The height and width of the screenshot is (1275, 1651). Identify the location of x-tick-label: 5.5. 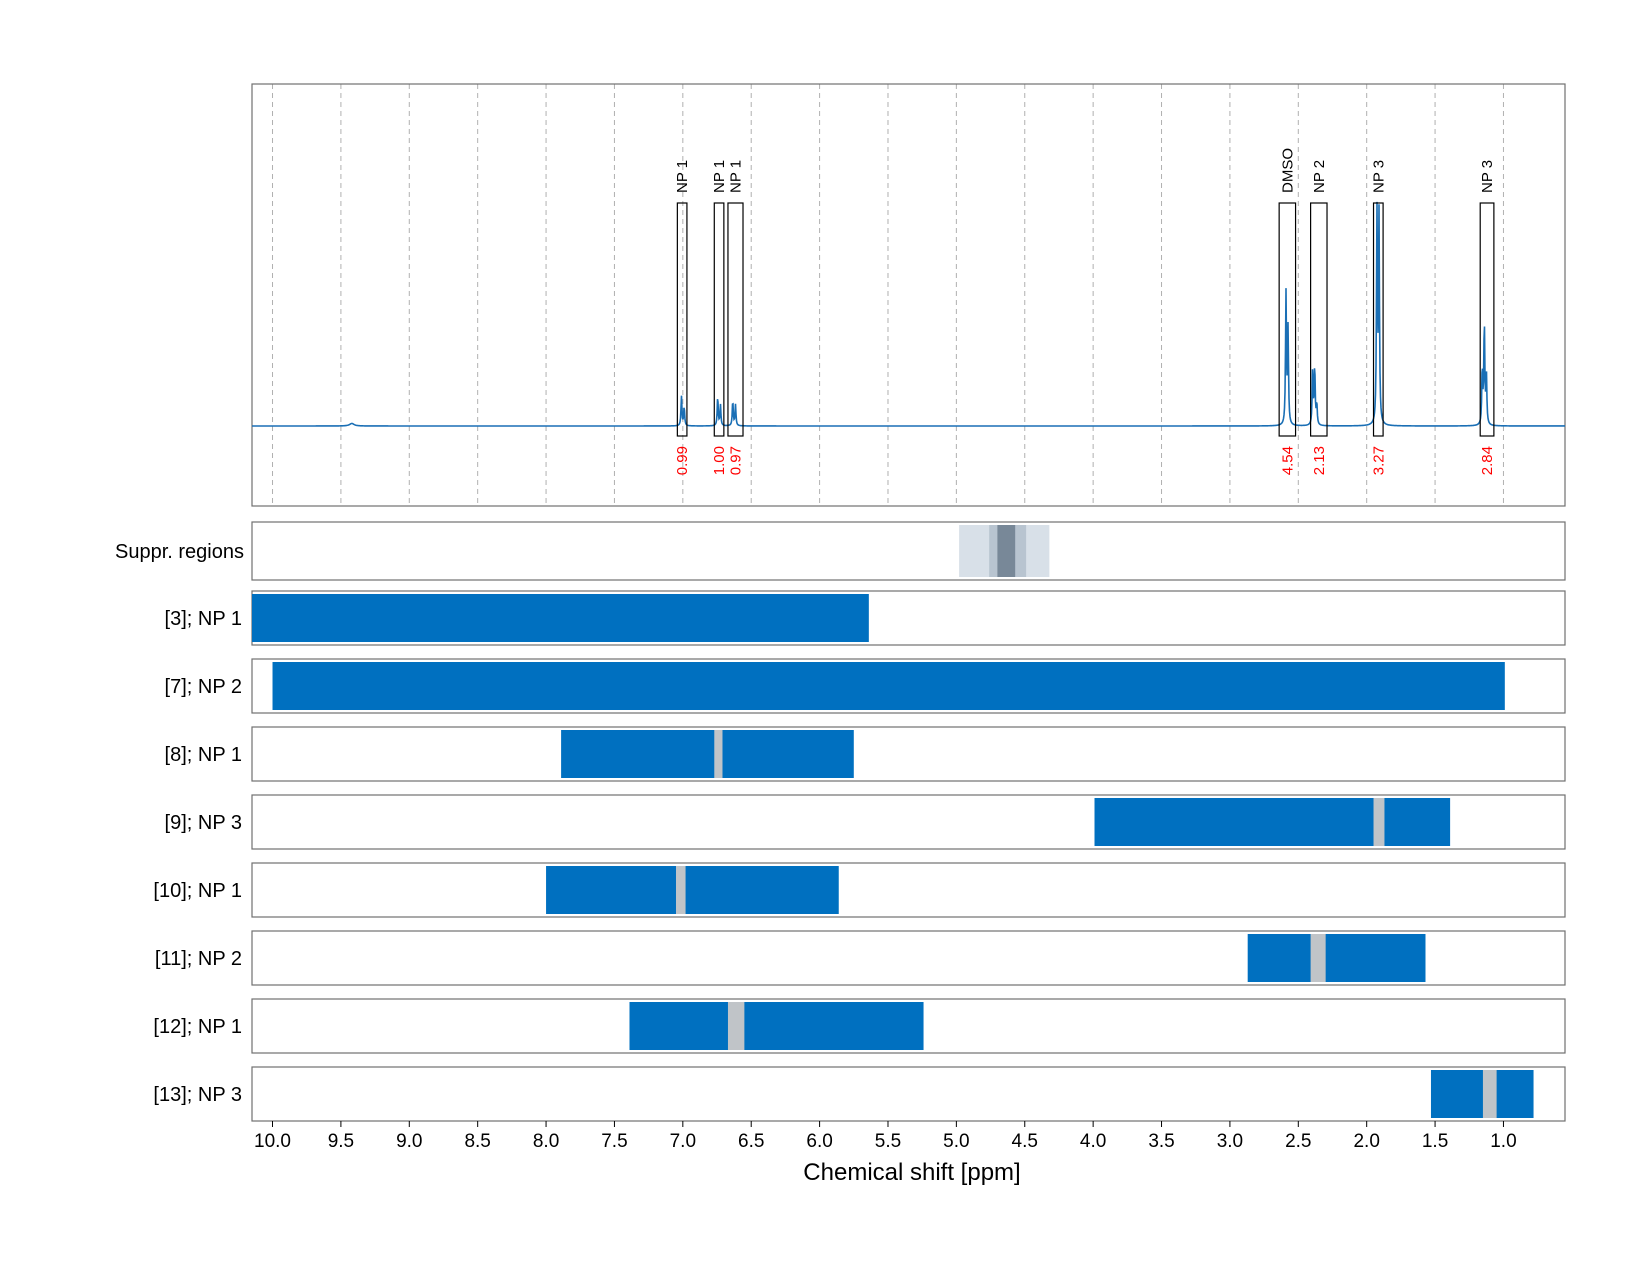
(888, 1141).